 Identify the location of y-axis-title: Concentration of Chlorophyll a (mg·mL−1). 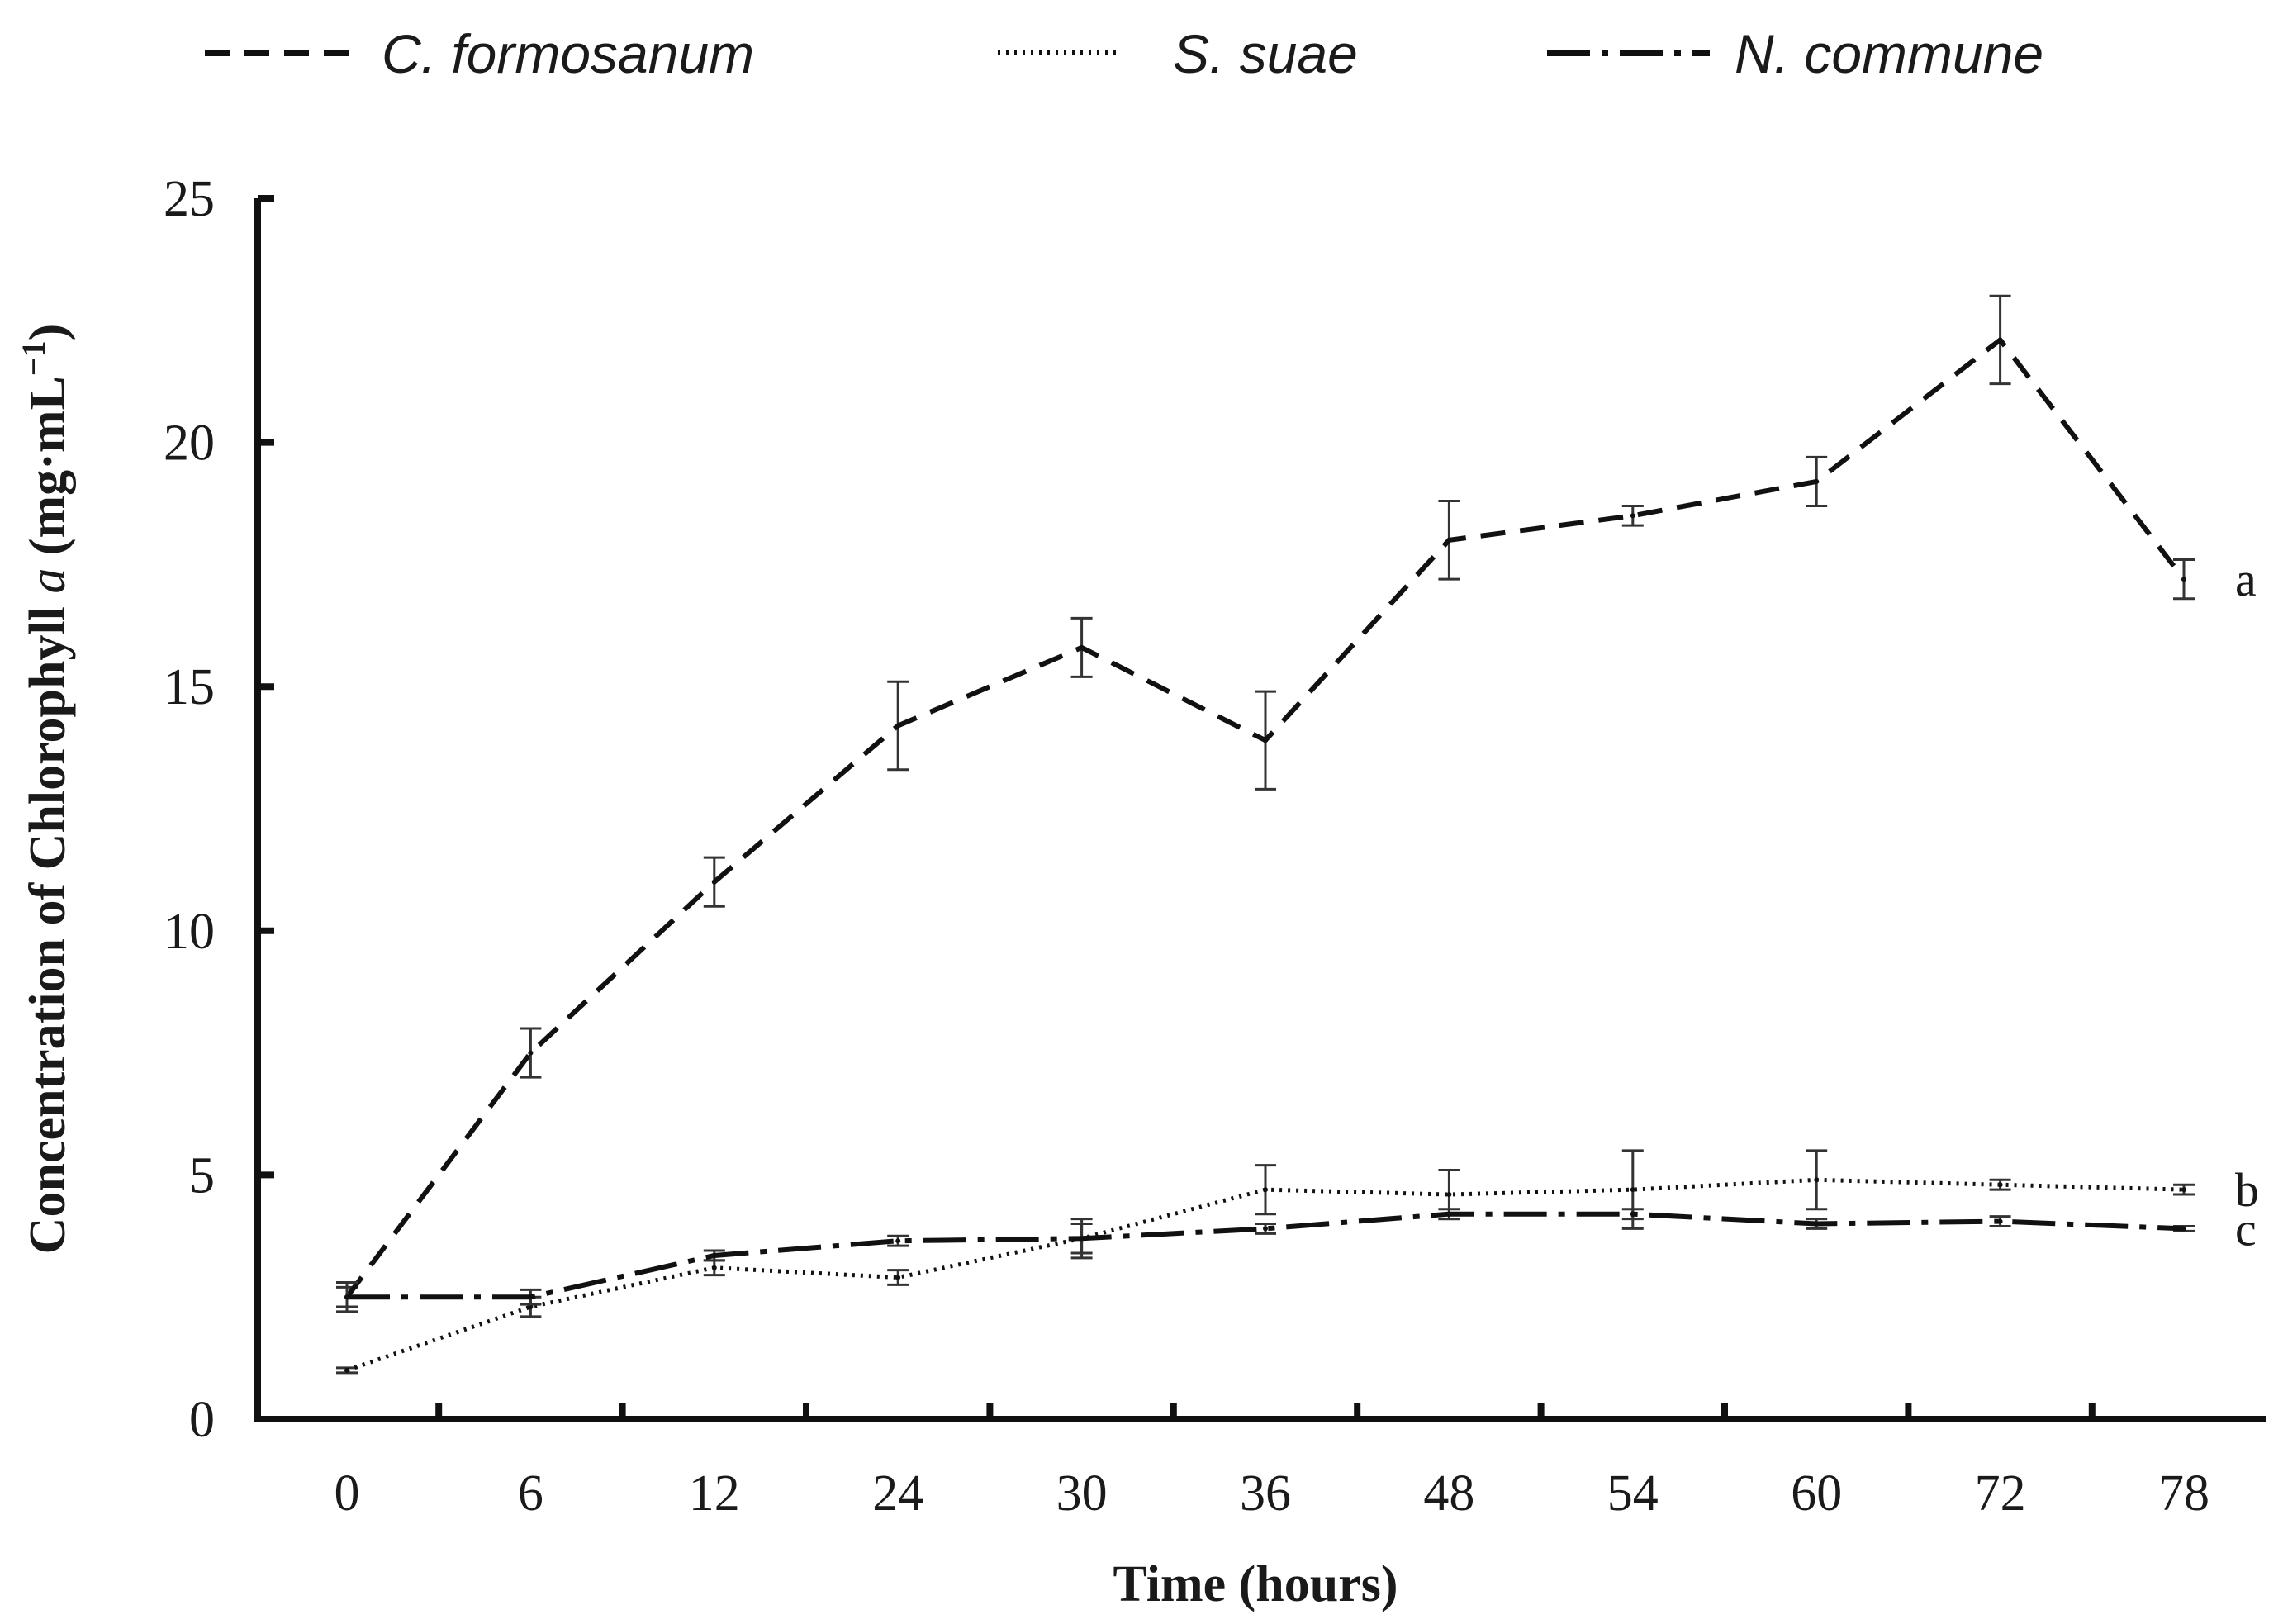
(46, 789).